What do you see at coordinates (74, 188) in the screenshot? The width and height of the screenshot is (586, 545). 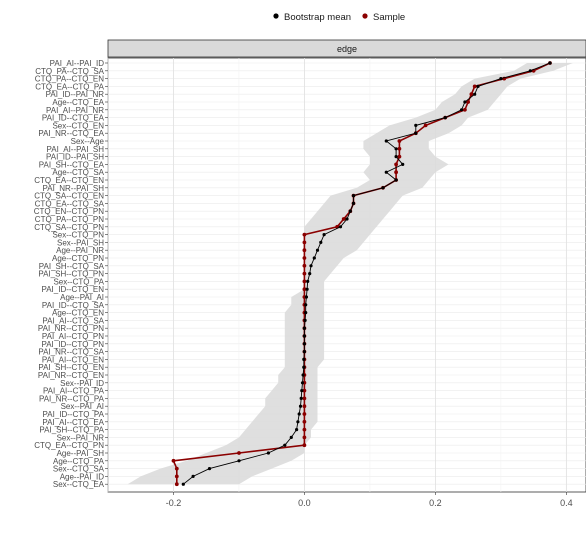 I see `y-tick-label: PAI_NR--PAI_SH` at bounding box center [74, 188].